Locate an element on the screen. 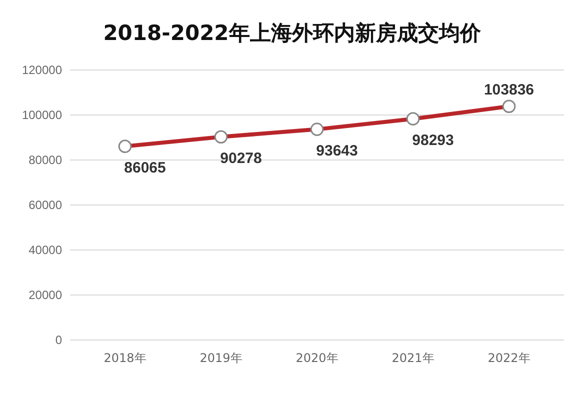 The height and width of the screenshot is (394, 584). data-label: 90278 is located at coordinates (241, 158).